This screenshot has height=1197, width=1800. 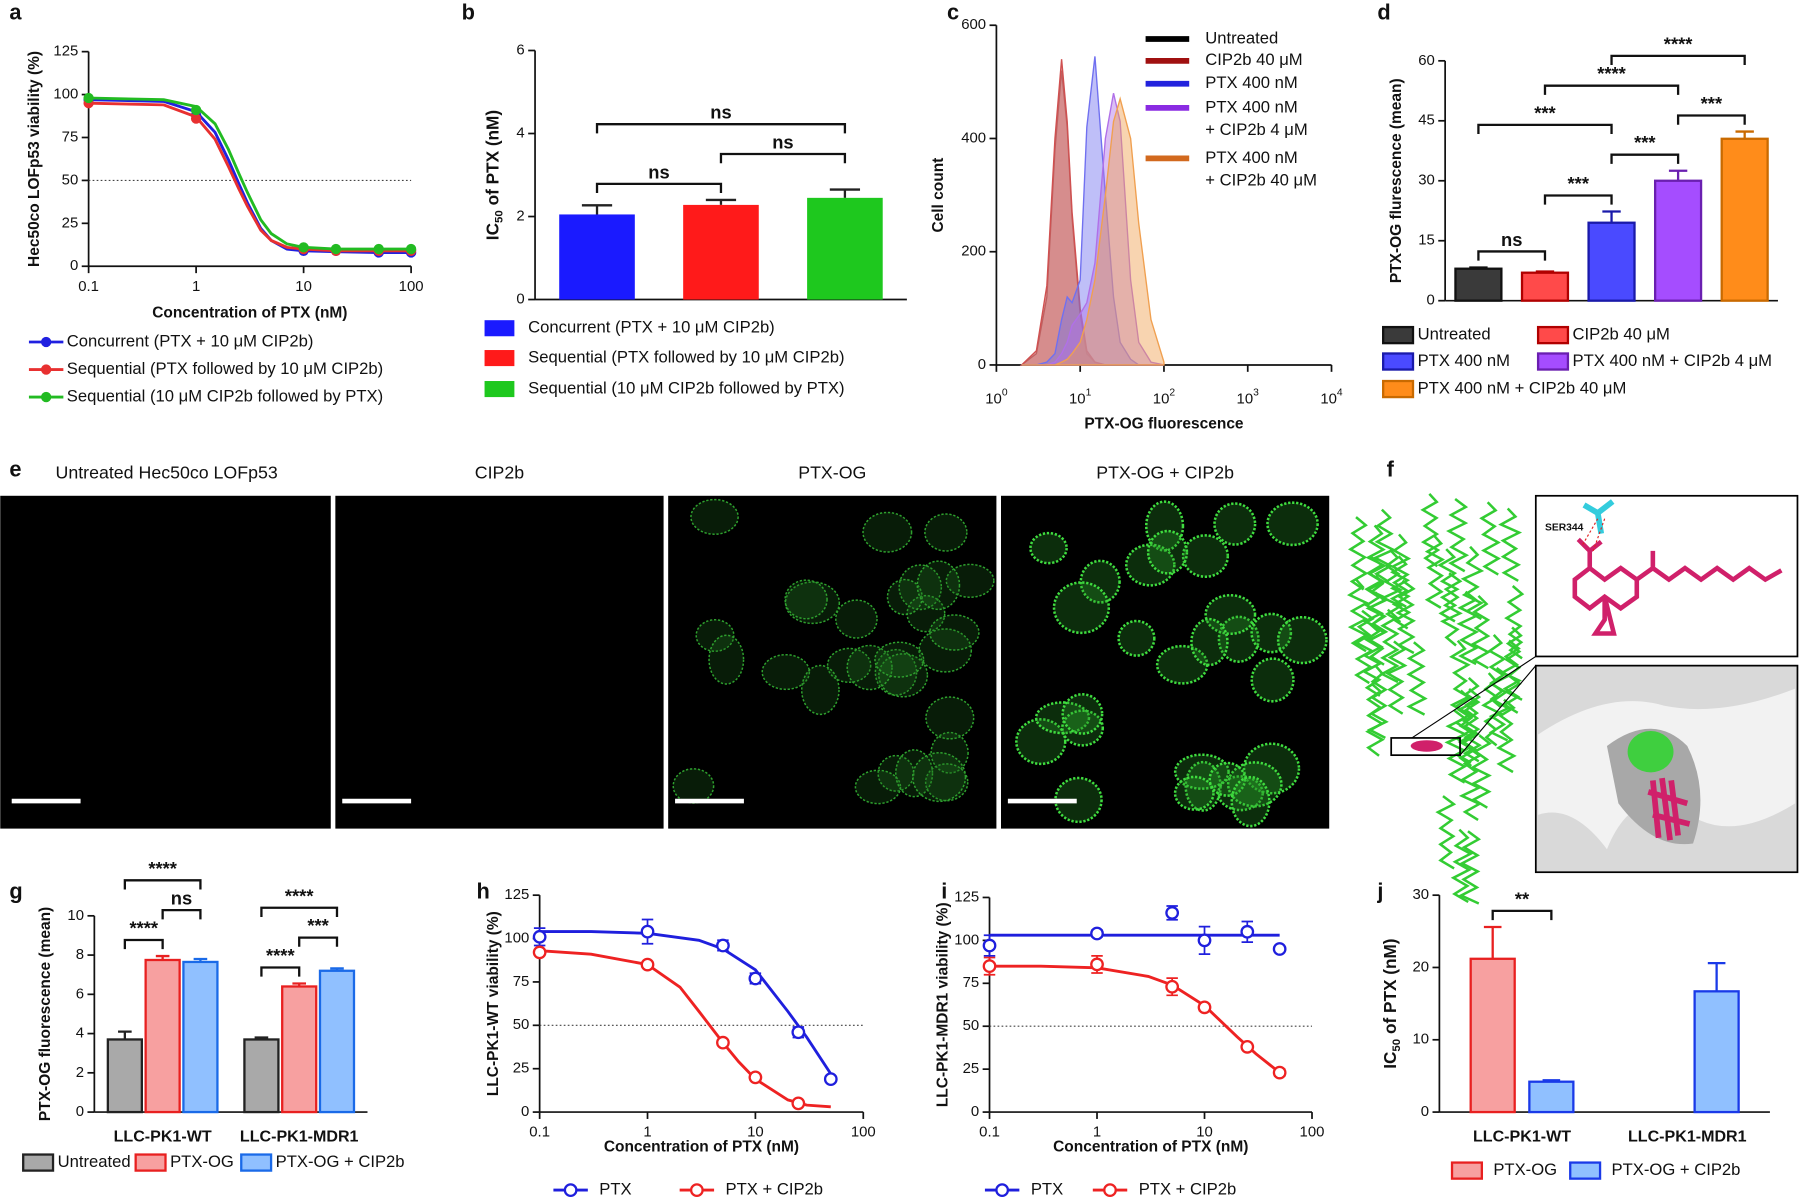 What do you see at coordinates (1089, 392) in the screenshot?
I see `tick-exponent: 1` at bounding box center [1089, 392].